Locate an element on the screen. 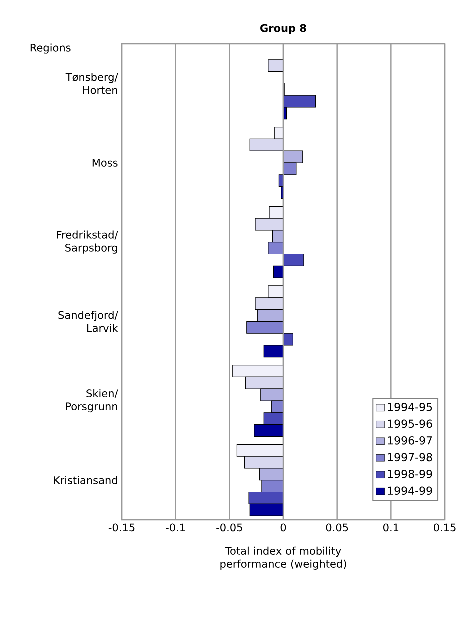 The width and height of the screenshot is (466, 623). y-tick-label: Fredrikstad/ Sarpsborg is located at coordinates (87, 242).